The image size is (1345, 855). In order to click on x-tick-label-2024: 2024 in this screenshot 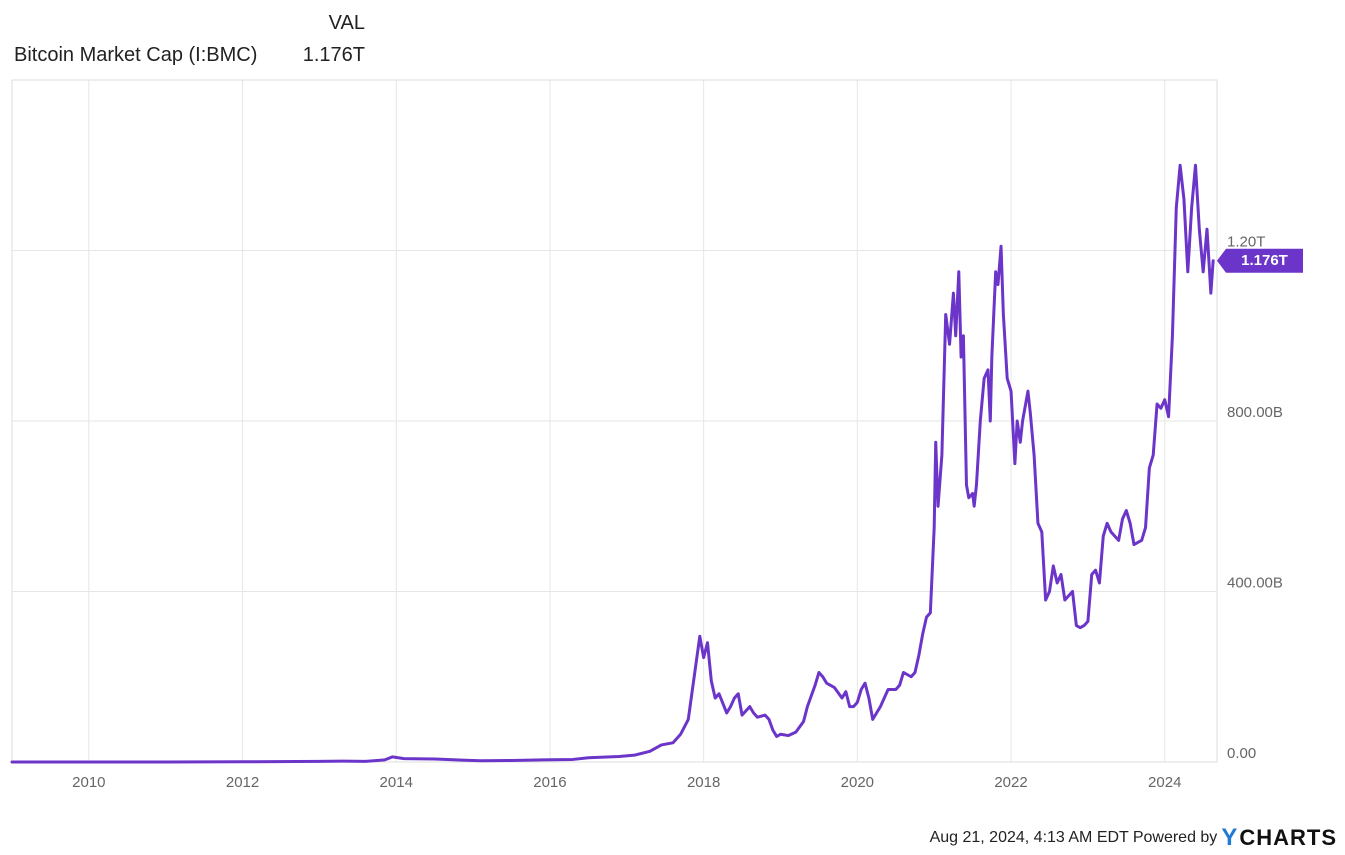, I will do `click(1164, 782)`.